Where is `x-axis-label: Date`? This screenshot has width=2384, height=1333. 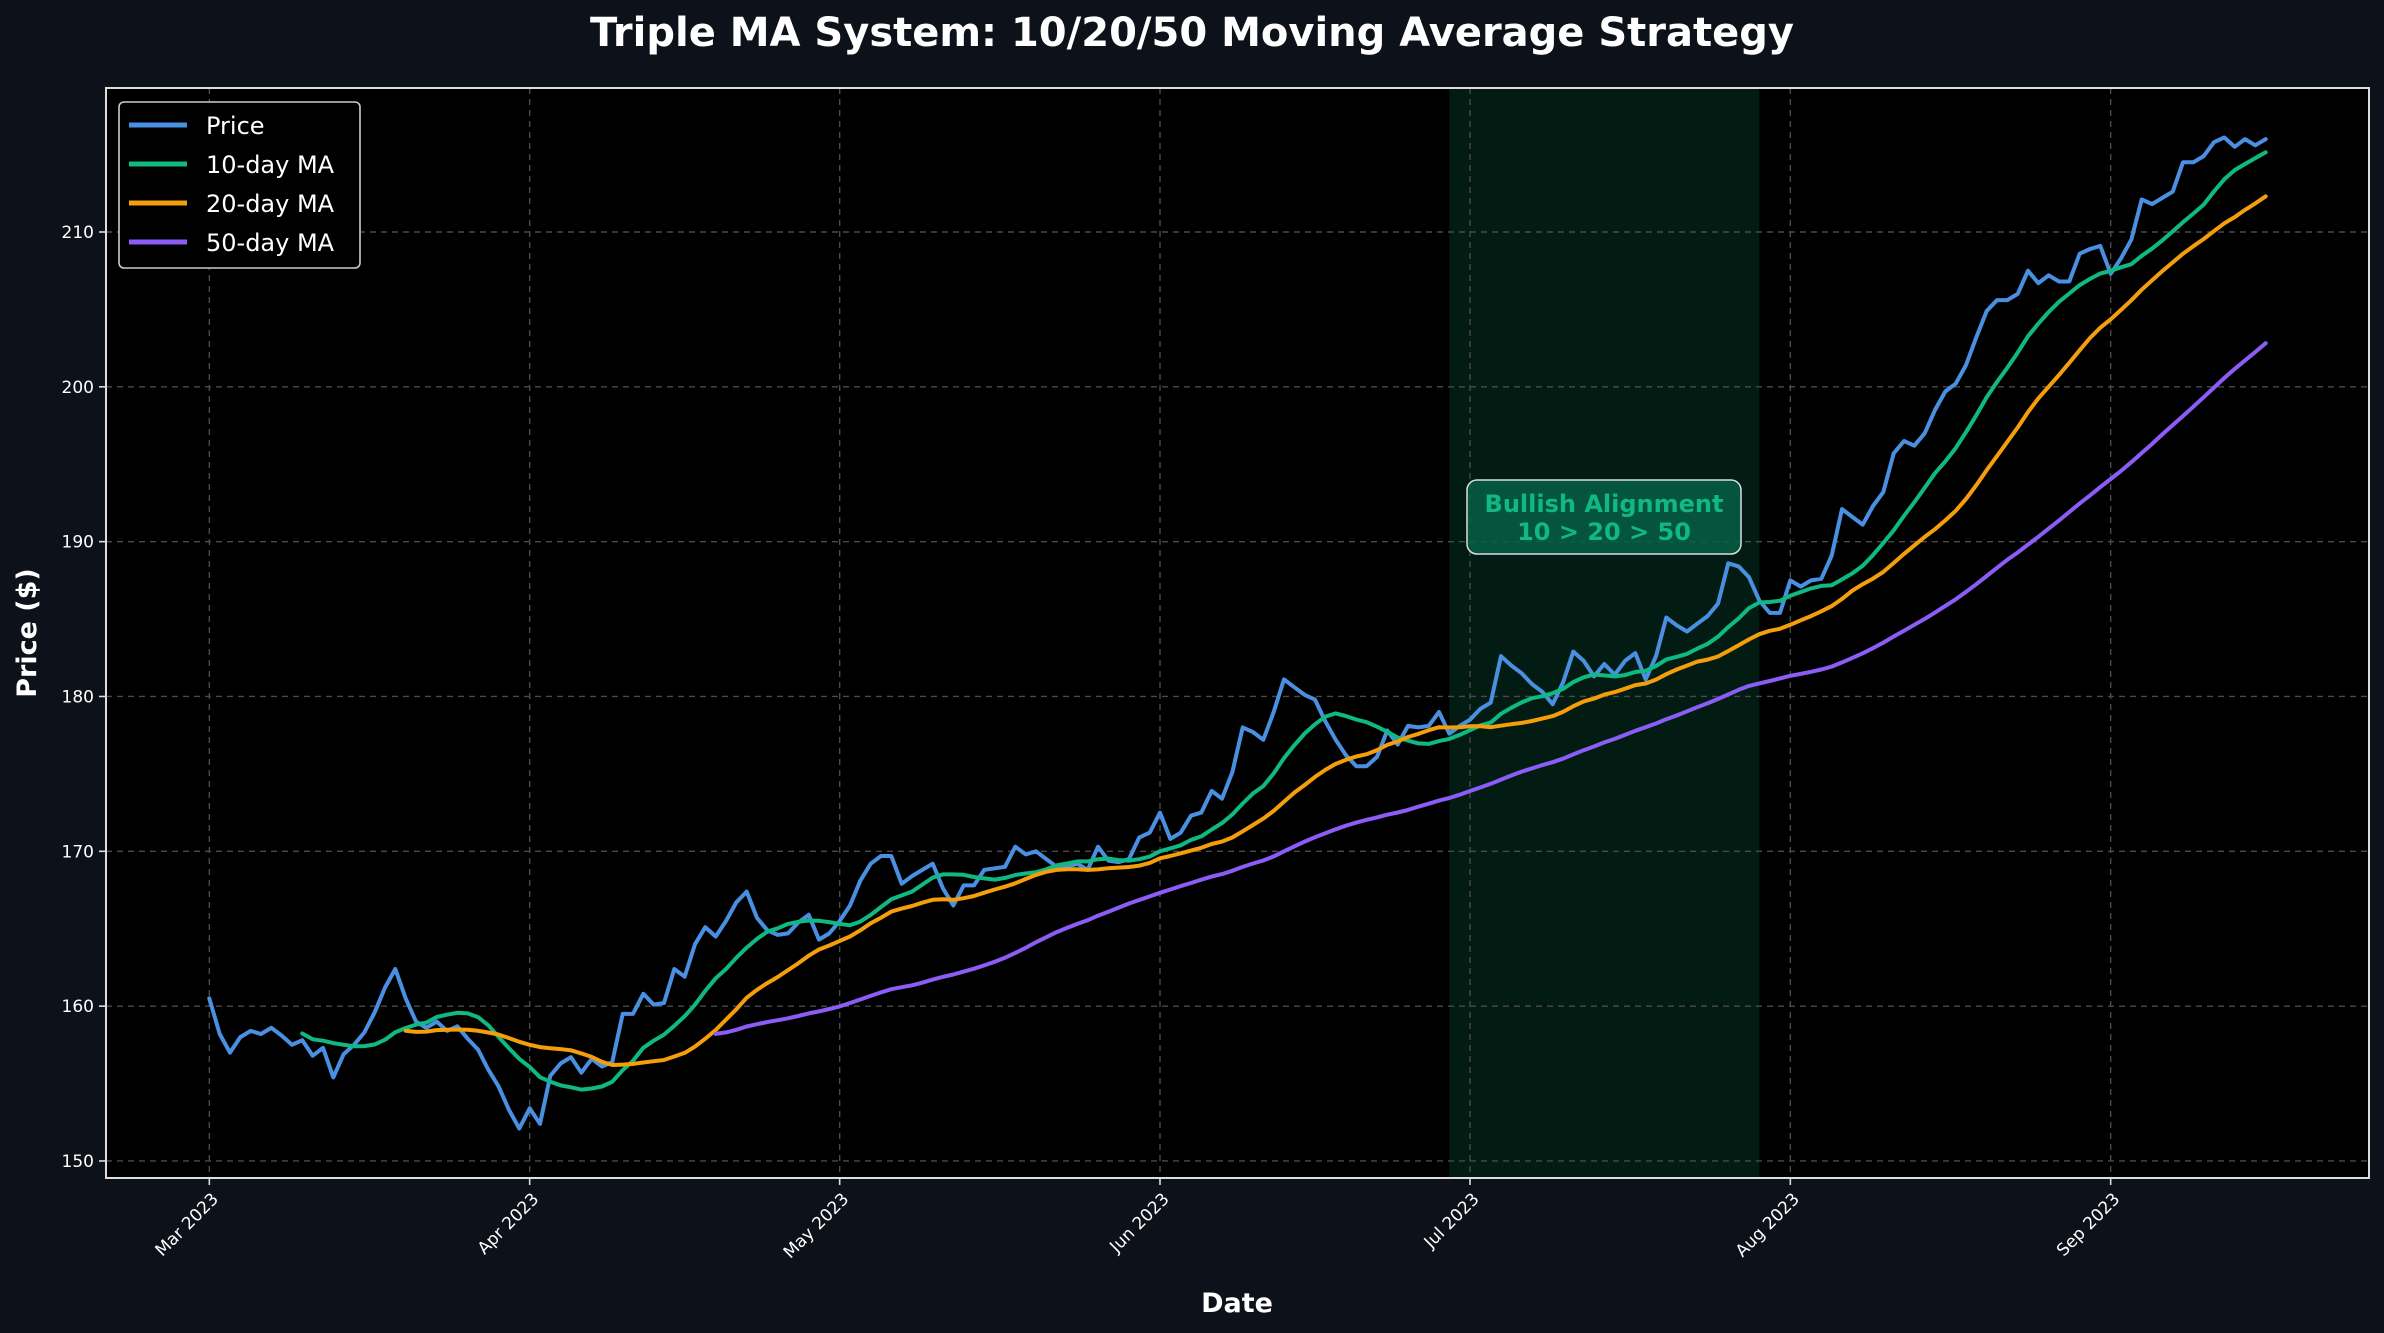 x-axis-label: Date is located at coordinates (1237, 1303).